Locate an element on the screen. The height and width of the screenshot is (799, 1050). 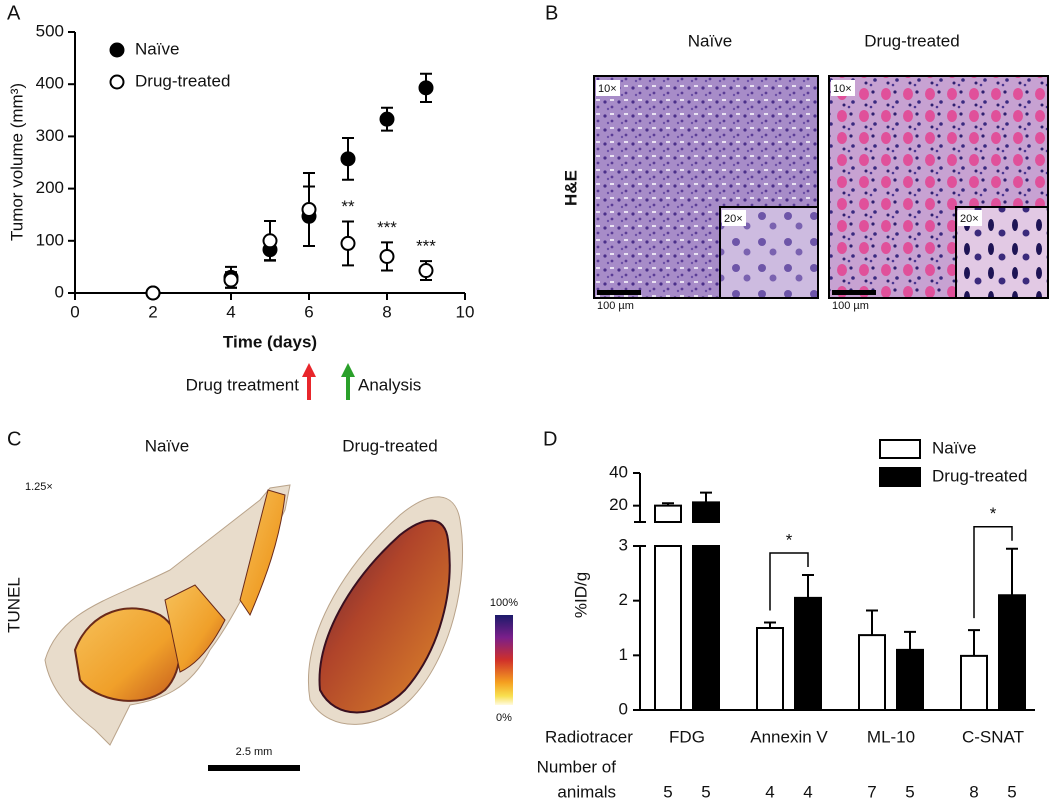
y-tick-label: 200 is located at coordinates (50, 187).